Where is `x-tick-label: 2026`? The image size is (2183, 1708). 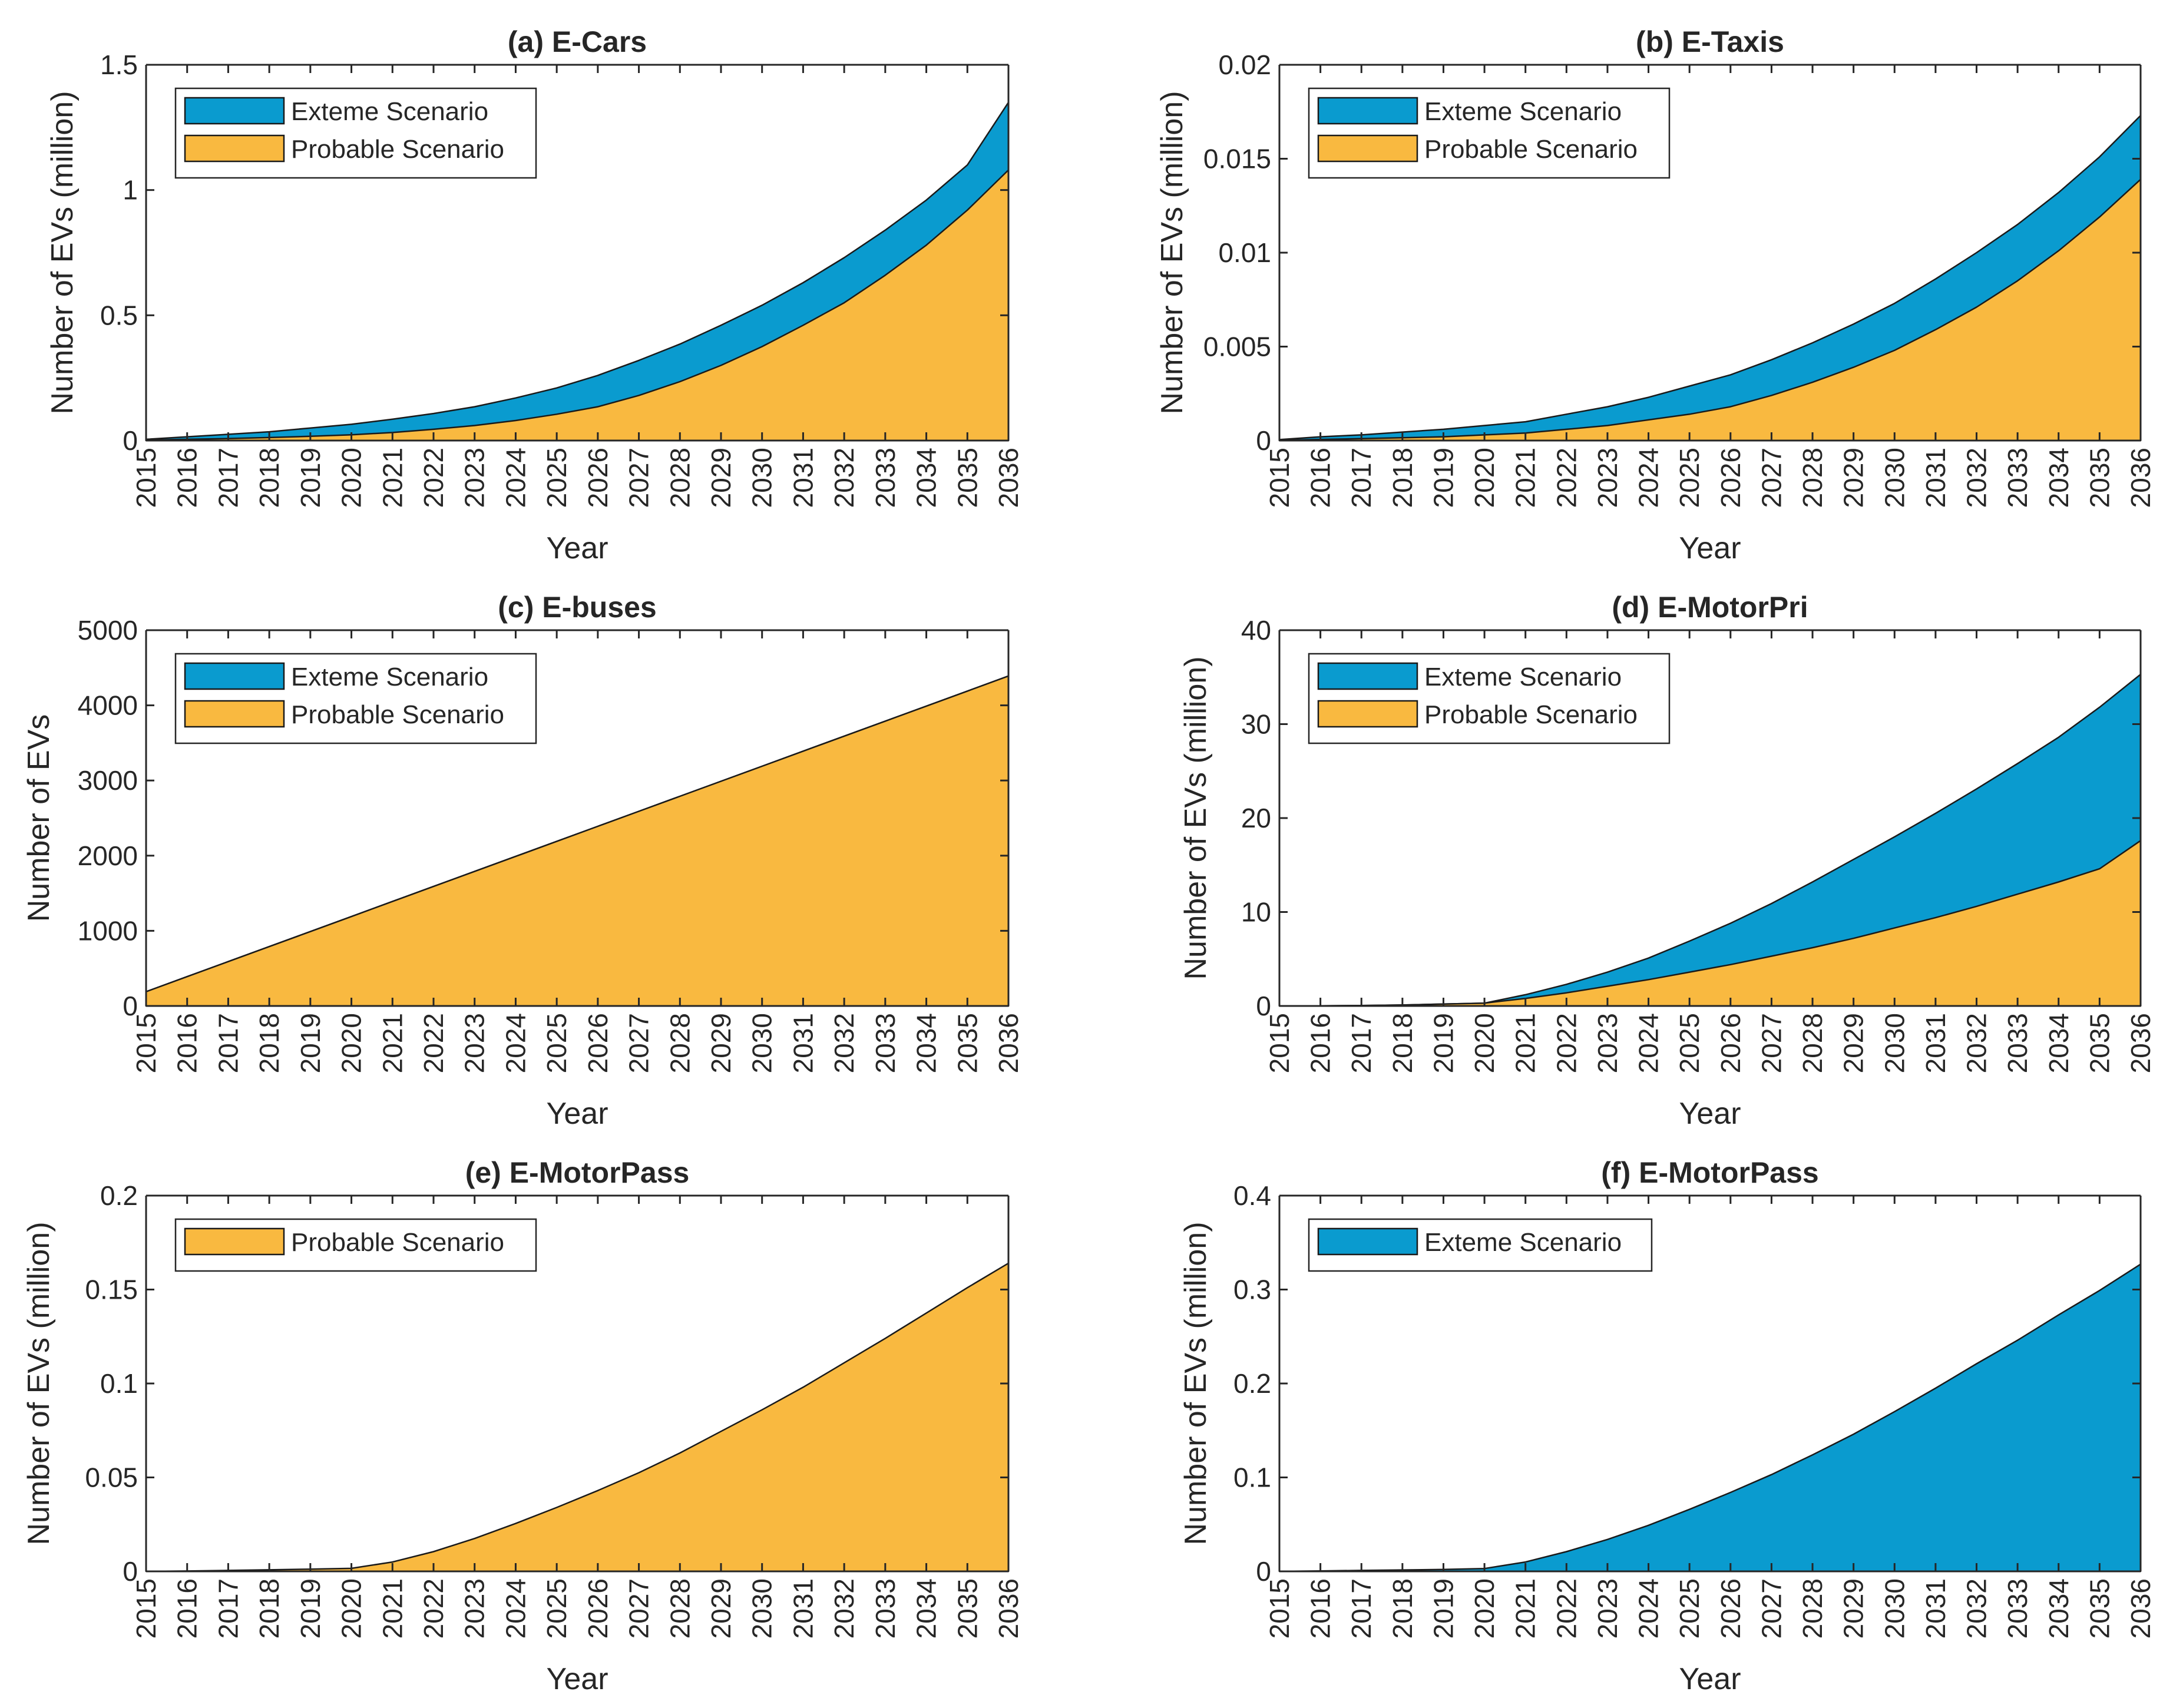
x-tick-label: 2026 is located at coordinates (598, 478).